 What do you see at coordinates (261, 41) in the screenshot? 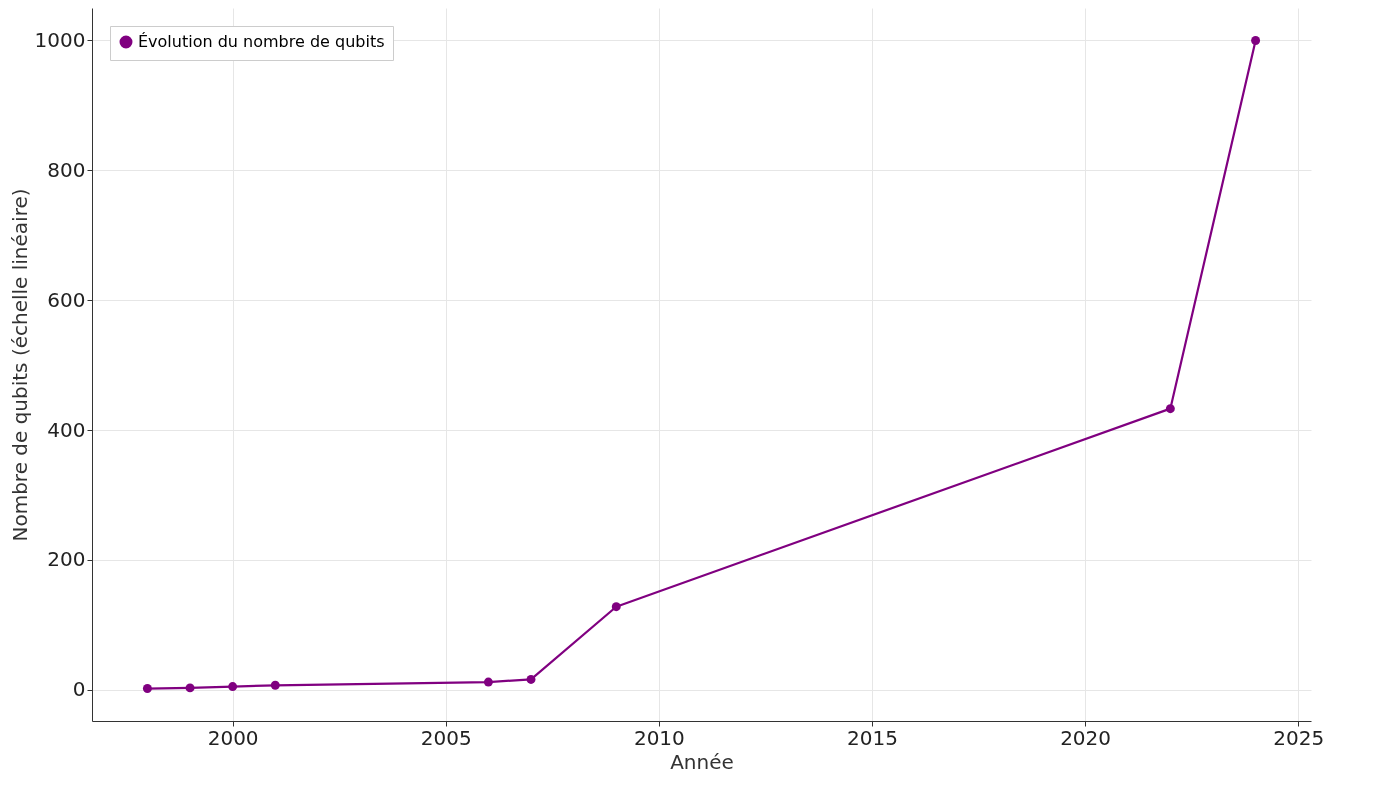
I see `legend-label: Évolution du nombre de qubits` at bounding box center [261, 41].